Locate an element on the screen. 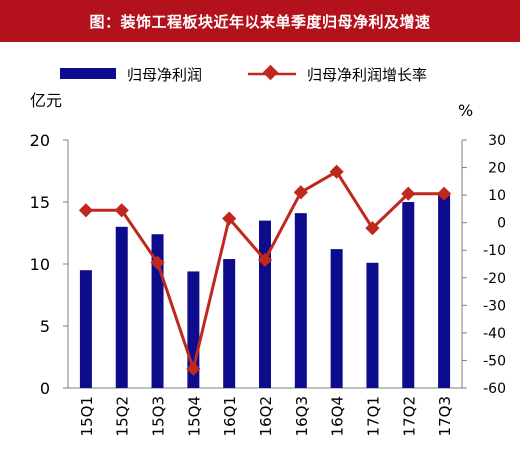  legend-bar-swatch is located at coordinates (88, 73).